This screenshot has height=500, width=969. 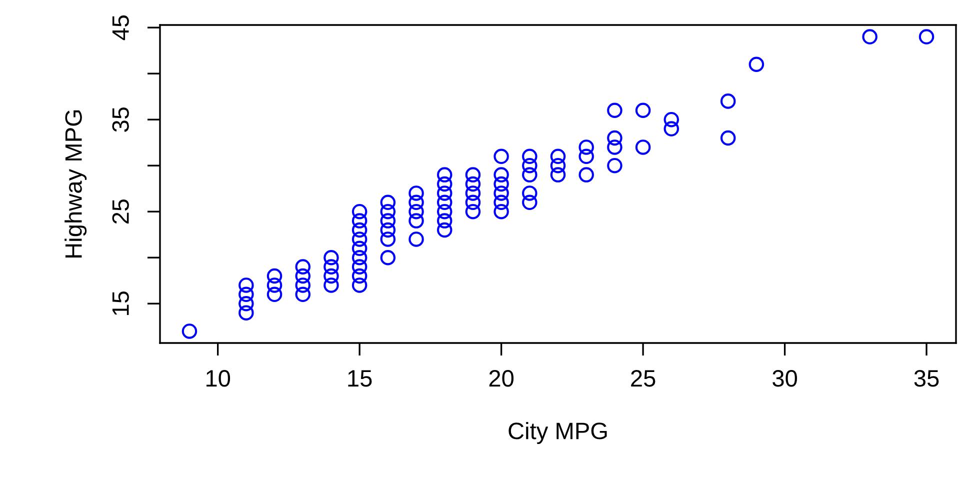 What do you see at coordinates (120, 211) in the screenshot?
I see `y-tick-label: 25` at bounding box center [120, 211].